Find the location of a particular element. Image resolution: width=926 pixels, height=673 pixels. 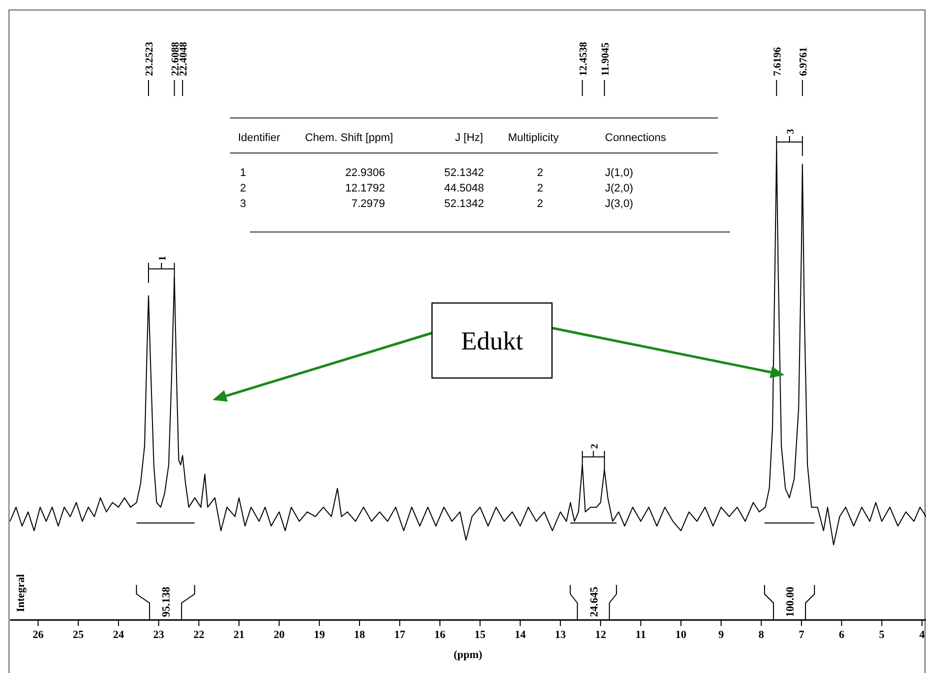

annotation: 7.2979 is located at coordinates (368, 204).